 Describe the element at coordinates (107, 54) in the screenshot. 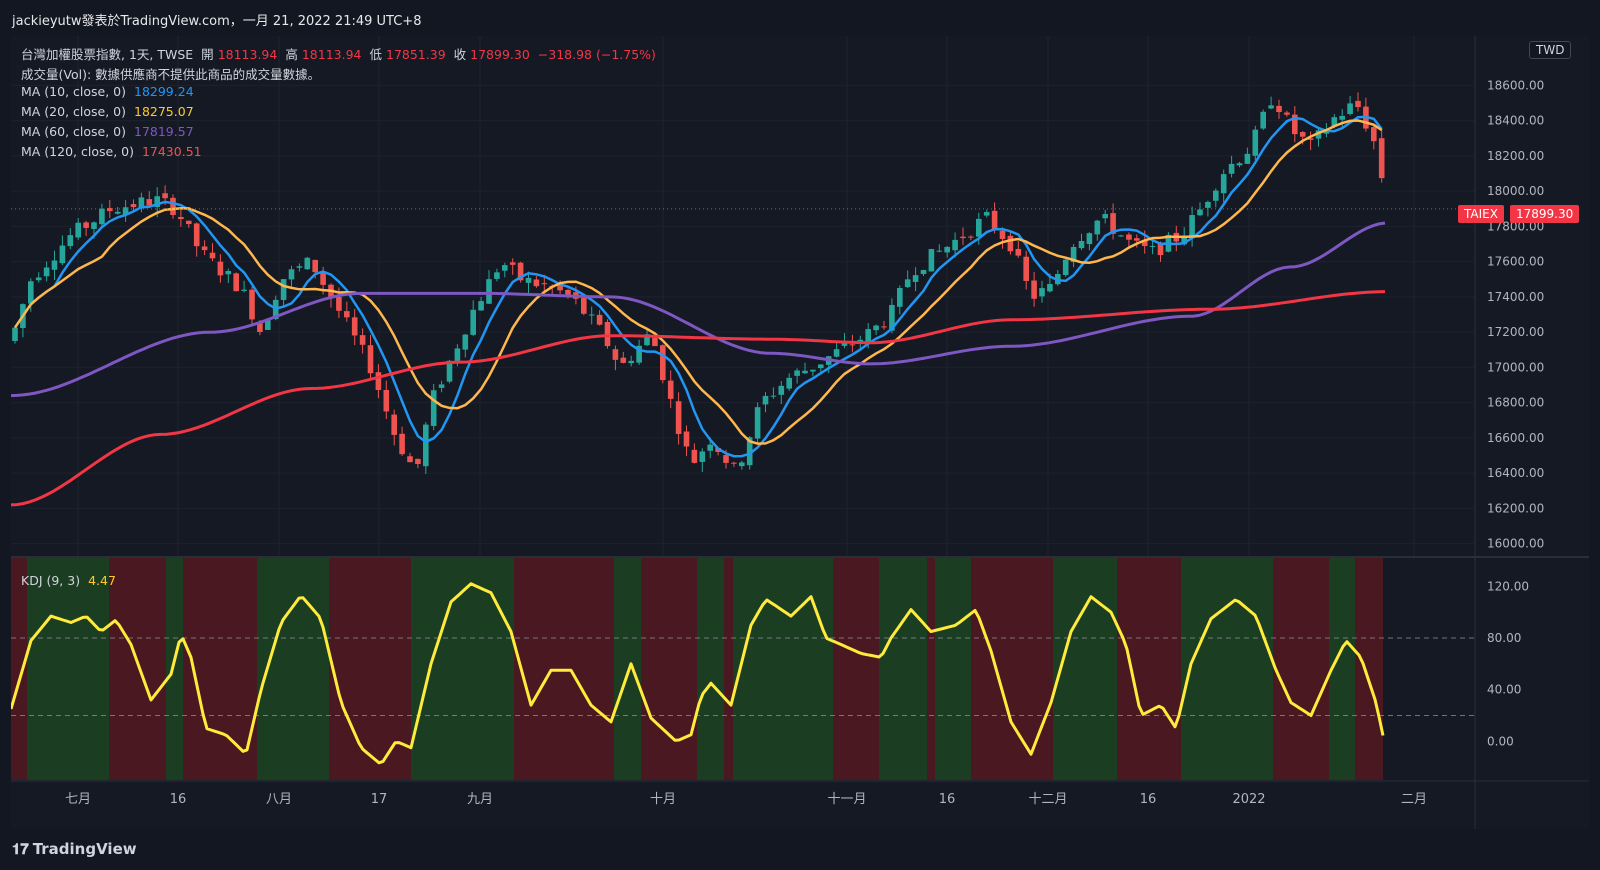

I see `symbol-info: 台灣加權股票指數, 1天, TWSE` at that location.